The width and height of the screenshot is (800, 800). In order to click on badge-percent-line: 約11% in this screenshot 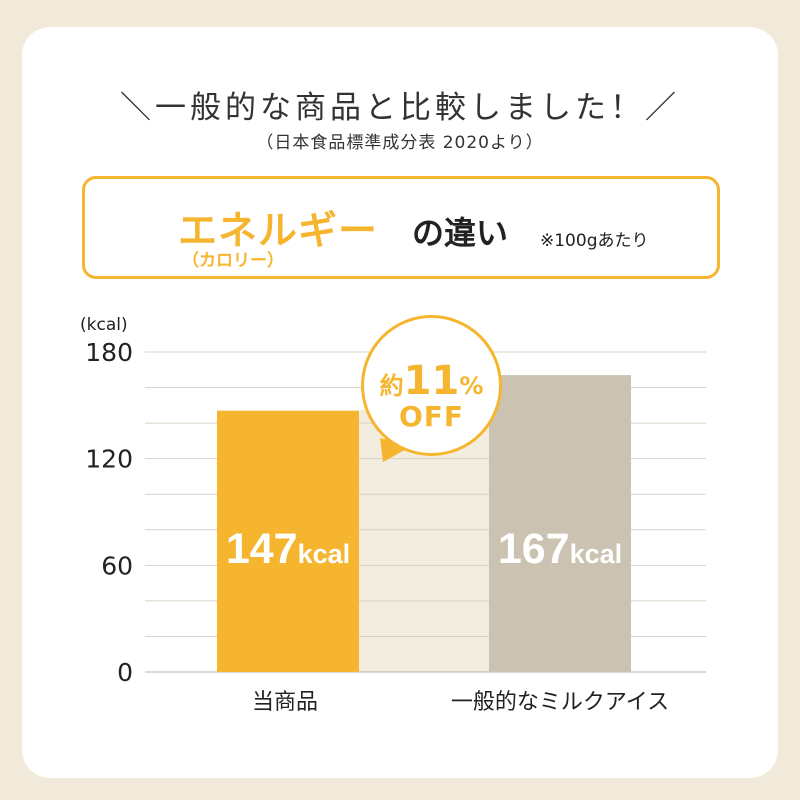, I will do `click(431, 381)`.